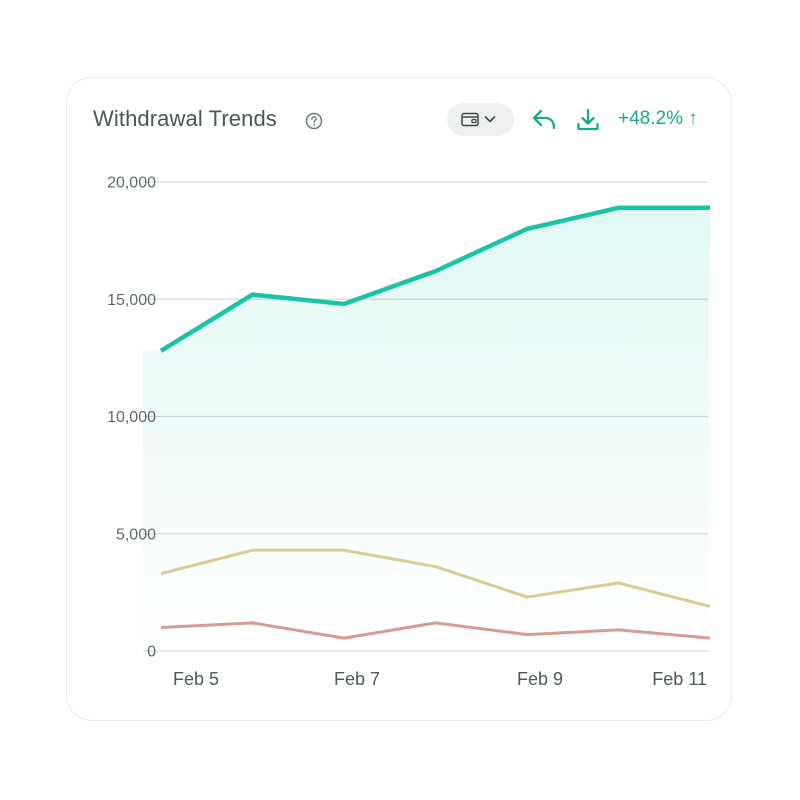 This screenshot has height=800, width=800. I want to click on change-indicator: +48.2% ↑, so click(658, 118).